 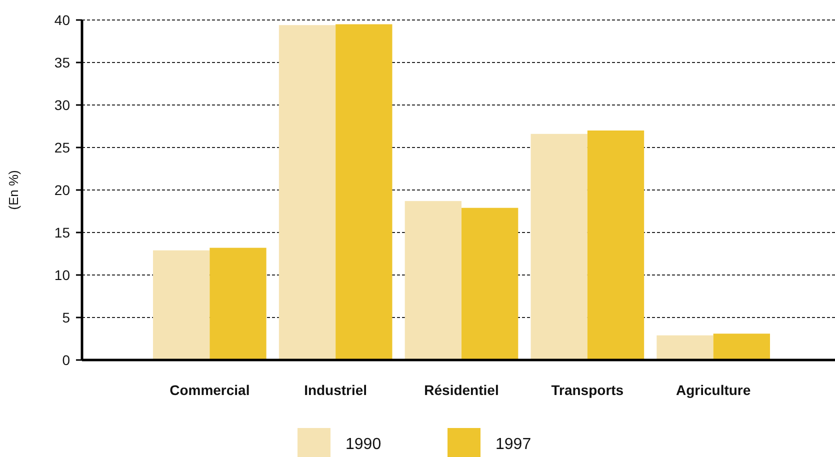 I want to click on x-tick-label: Résidentiel, so click(x=461, y=390).